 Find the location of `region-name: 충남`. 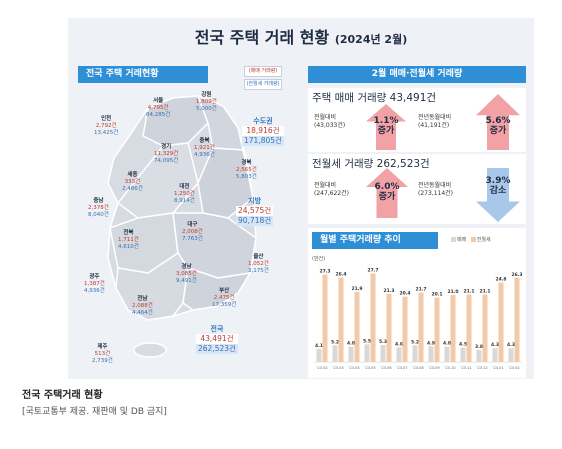

region-name: 충남 is located at coordinates (98, 201).